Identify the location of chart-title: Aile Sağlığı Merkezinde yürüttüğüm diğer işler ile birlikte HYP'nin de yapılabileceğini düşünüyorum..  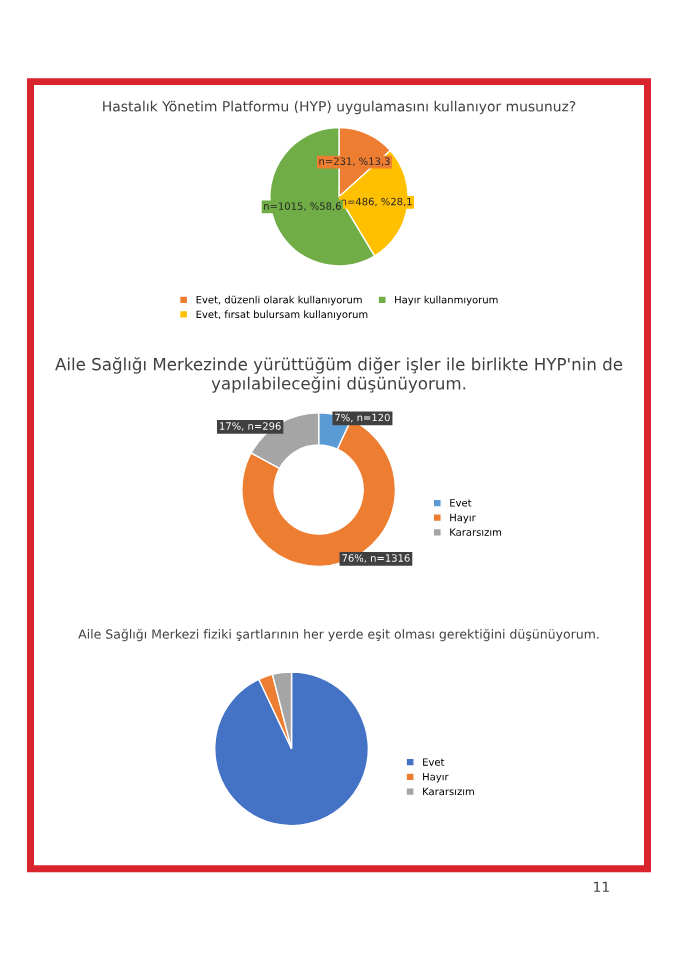
(339, 375).